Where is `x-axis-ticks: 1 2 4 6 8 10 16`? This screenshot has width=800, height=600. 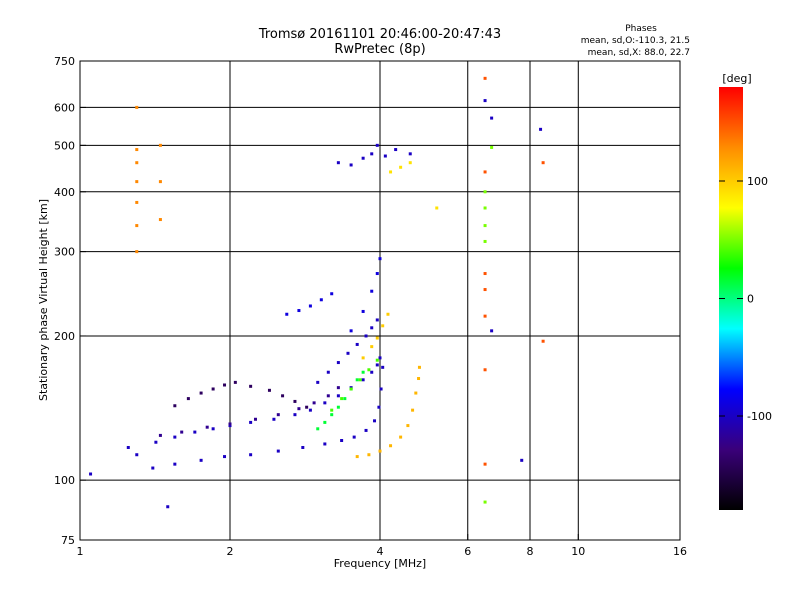
x-axis-ticks: 1 2 4 6 8 10 16 is located at coordinates (382, 546).